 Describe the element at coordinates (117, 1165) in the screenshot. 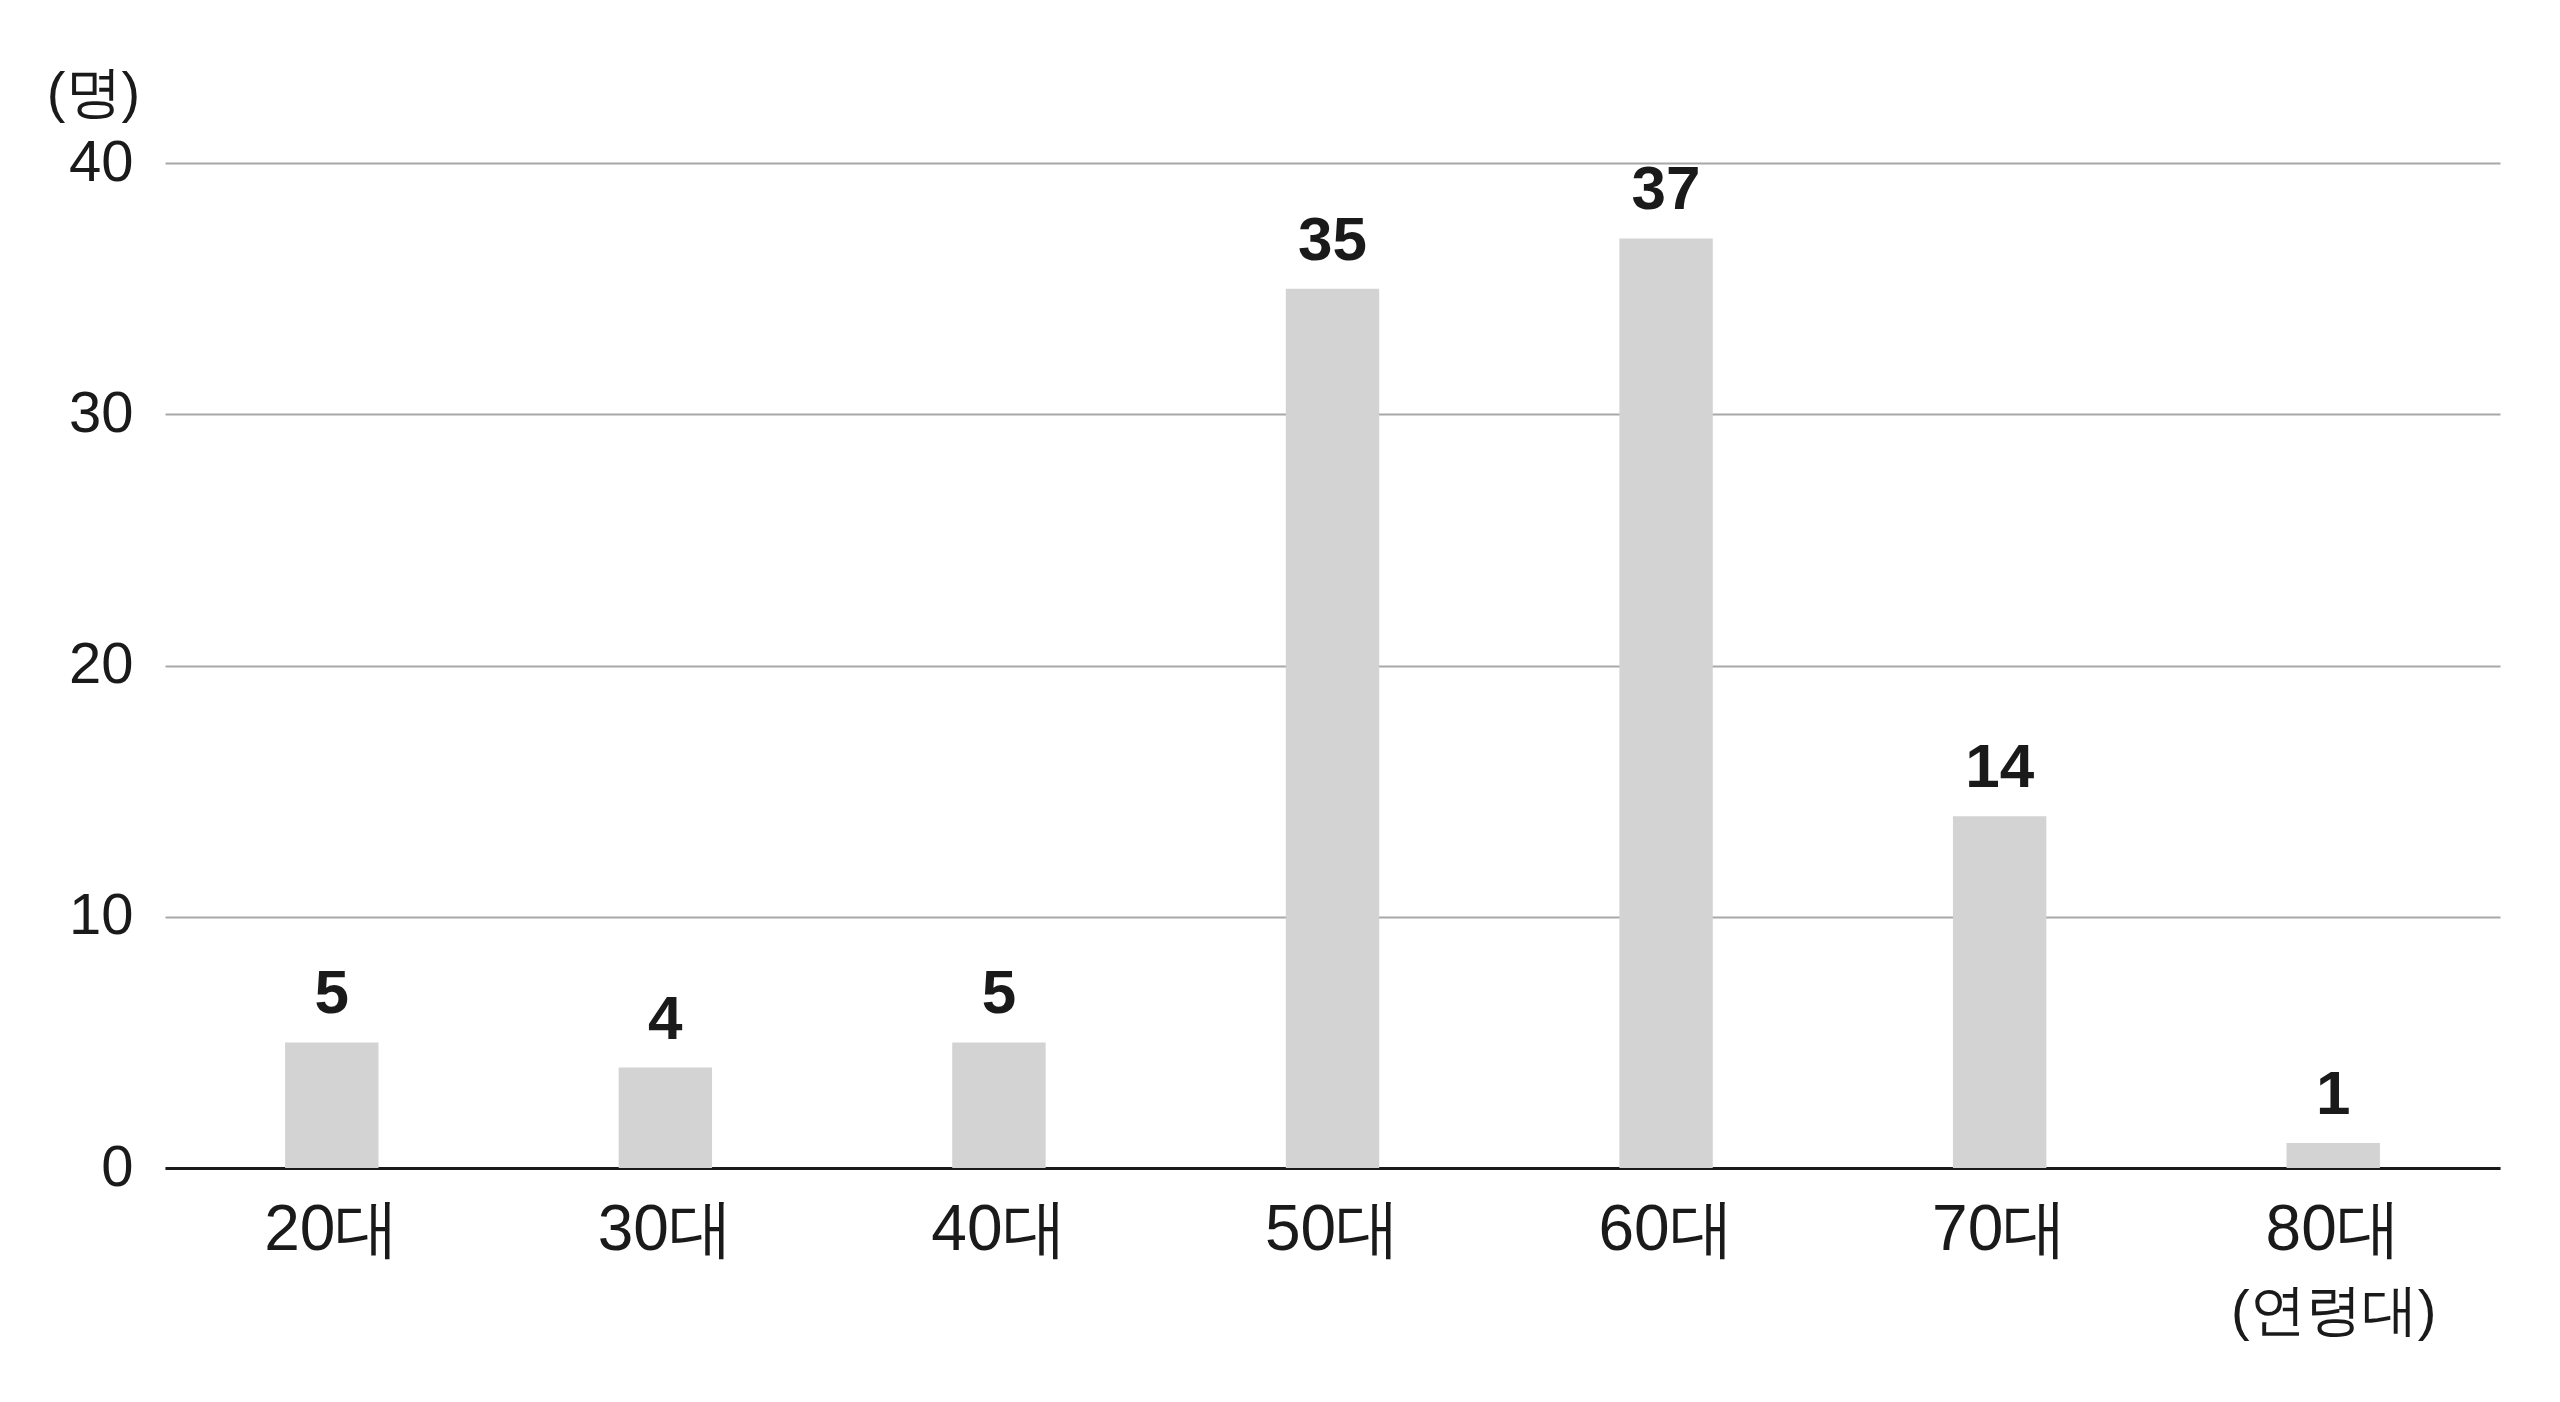

I see `y-tick-label: 0` at that location.